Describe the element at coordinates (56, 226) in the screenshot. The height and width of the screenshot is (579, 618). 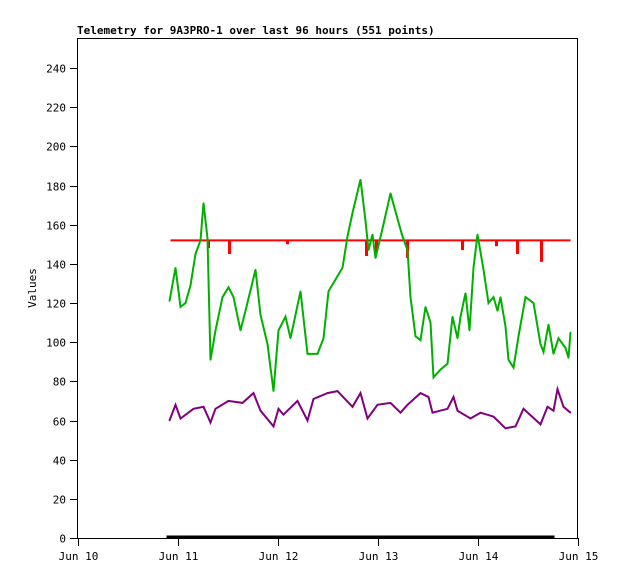
I see `y-tick-label: 160` at that location.